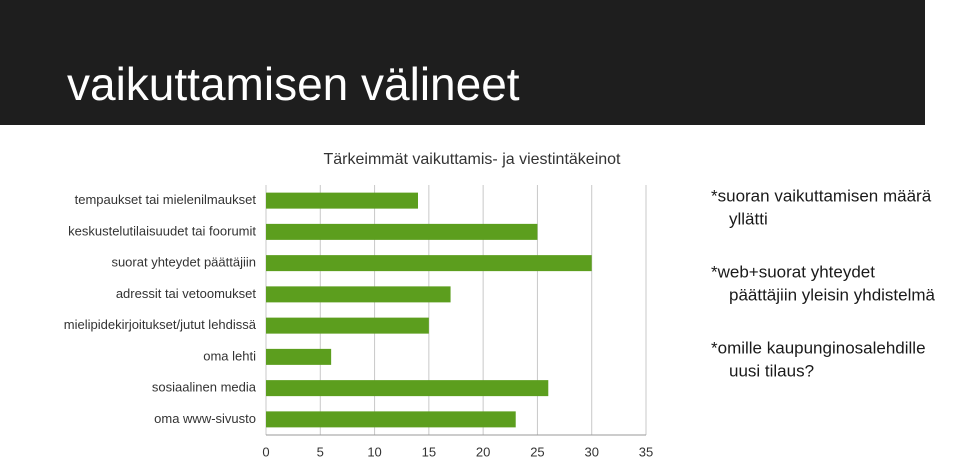 Image resolution: width=959 pixels, height=460 pixels. I want to click on x-tick-label: 30, so click(591, 451).